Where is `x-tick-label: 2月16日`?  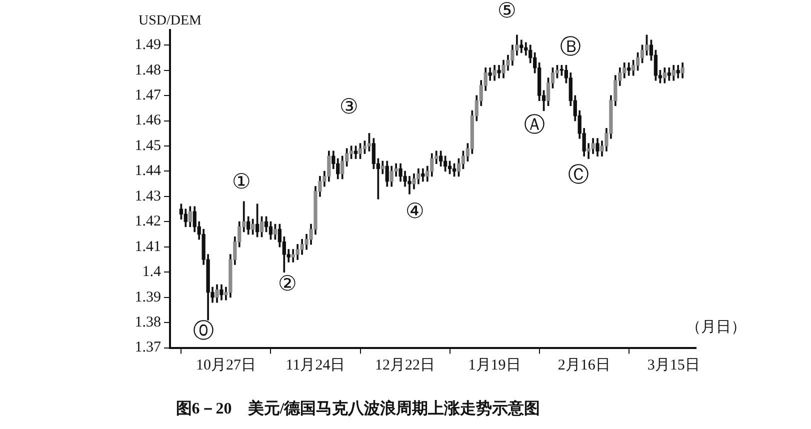
x-tick-label: 2月16日 is located at coordinates (584, 366).